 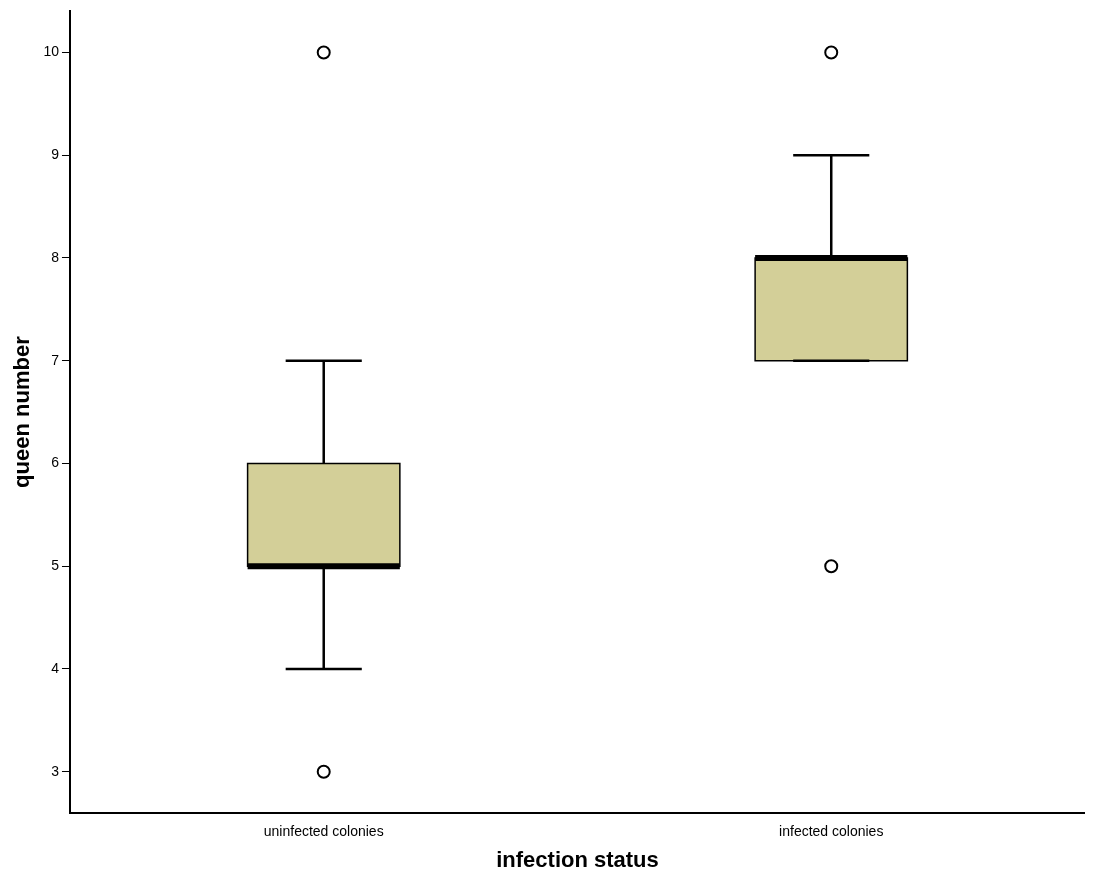 I want to click on x-axis-title: infection status, so click(x=577, y=859).